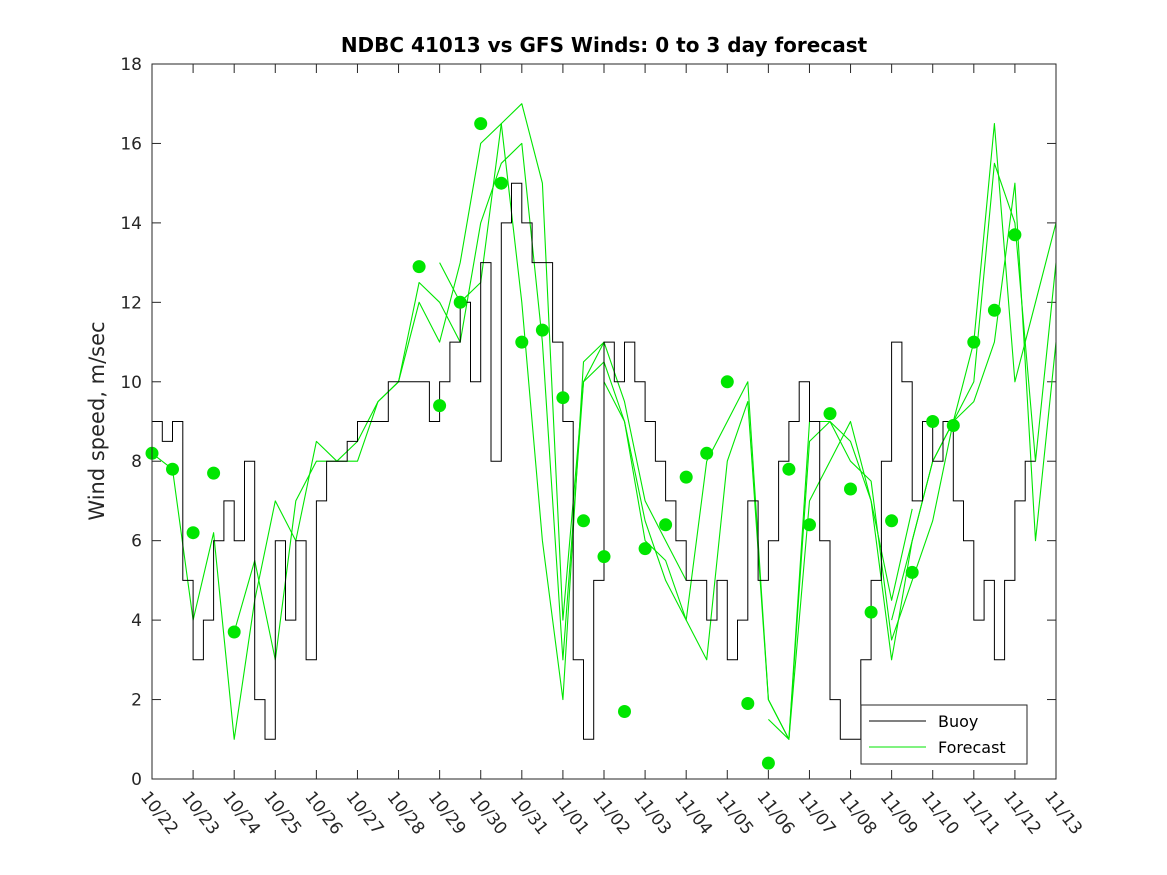  I want to click on y-tick-label: 12, so click(131, 303).